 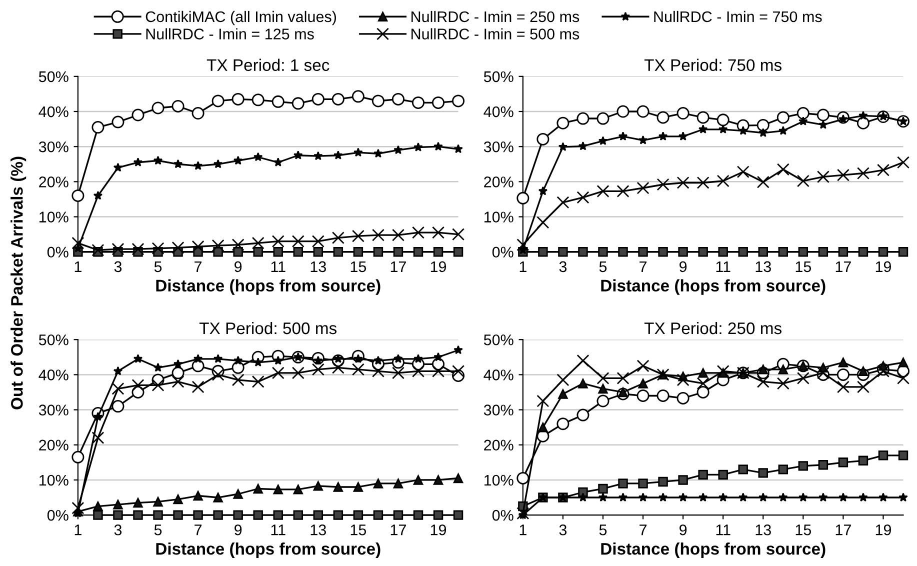 I want to click on legend-label: NullRDC - Imin = 250 ms, so click(x=496, y=16).